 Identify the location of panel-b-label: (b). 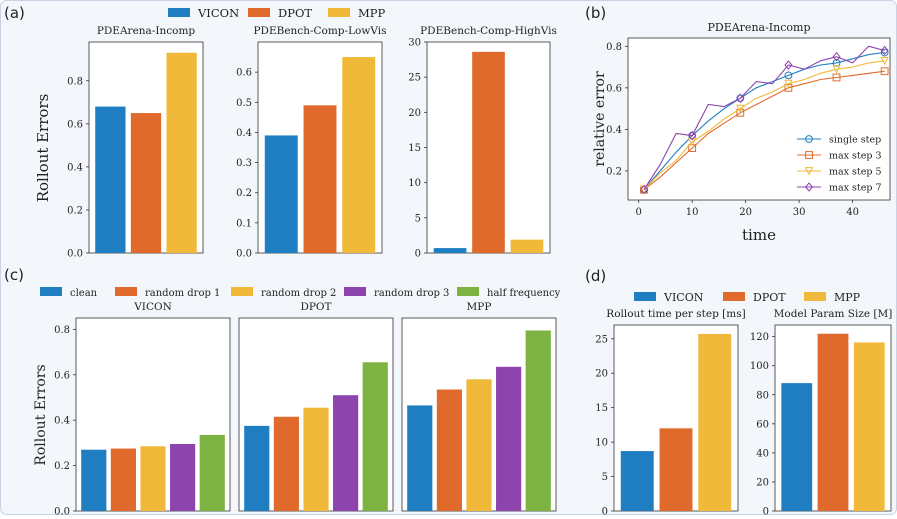
(595, 13).